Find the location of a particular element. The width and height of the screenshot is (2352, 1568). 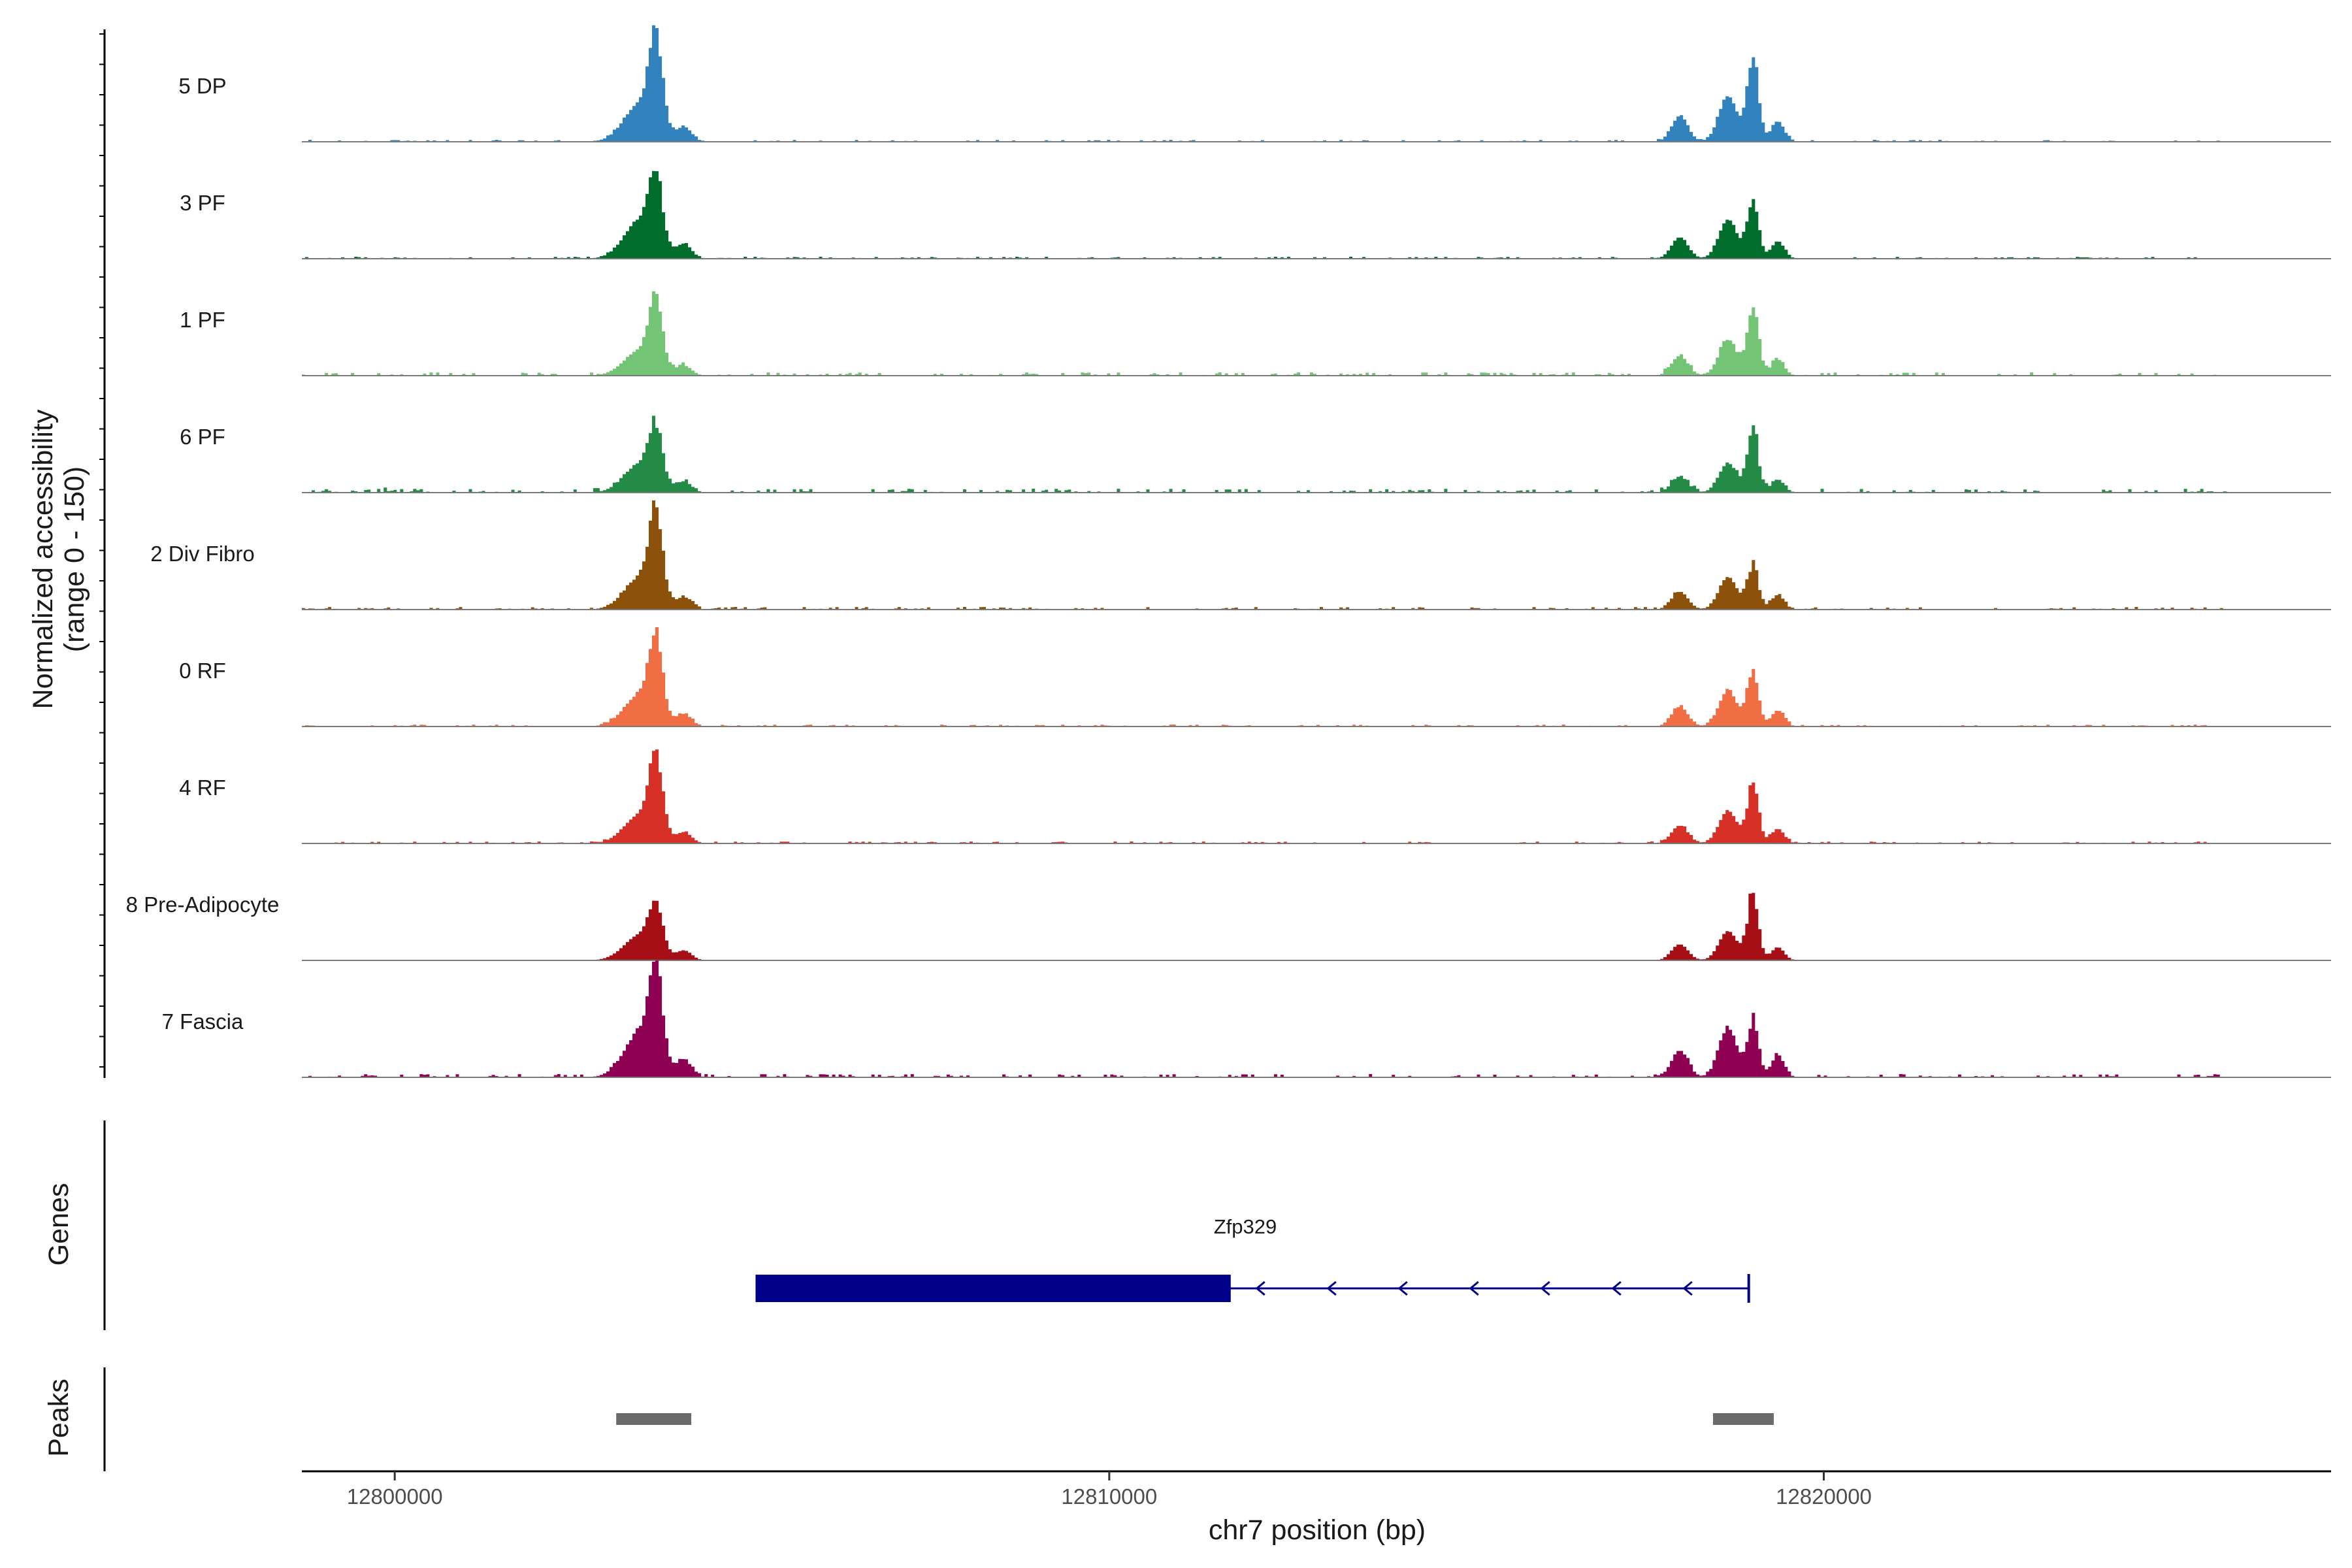

track-label-3-pf: 3 PF is located at coordinates (202, 203).